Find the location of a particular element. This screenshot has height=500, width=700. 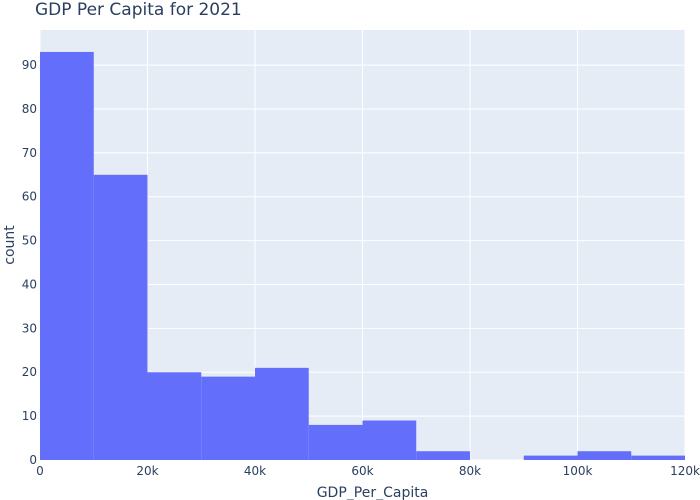

y-tick-label: 70 is located at coordinates (29, 153).